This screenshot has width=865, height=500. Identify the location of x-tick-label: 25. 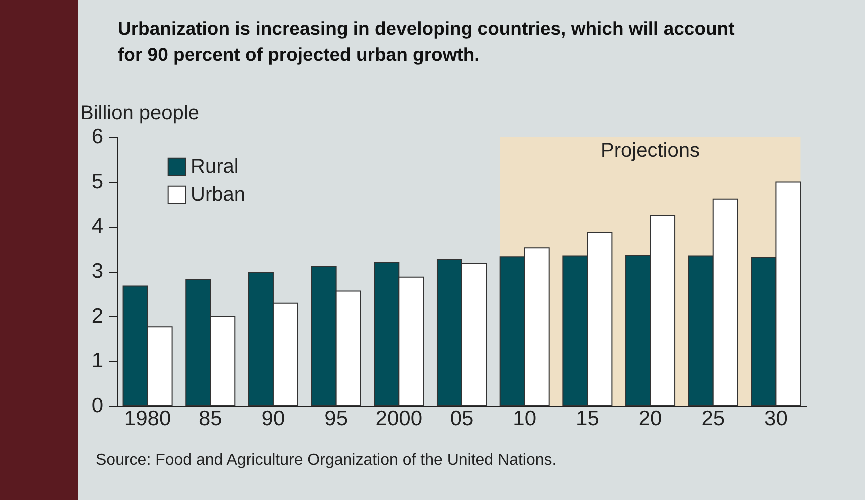
(714, 419).